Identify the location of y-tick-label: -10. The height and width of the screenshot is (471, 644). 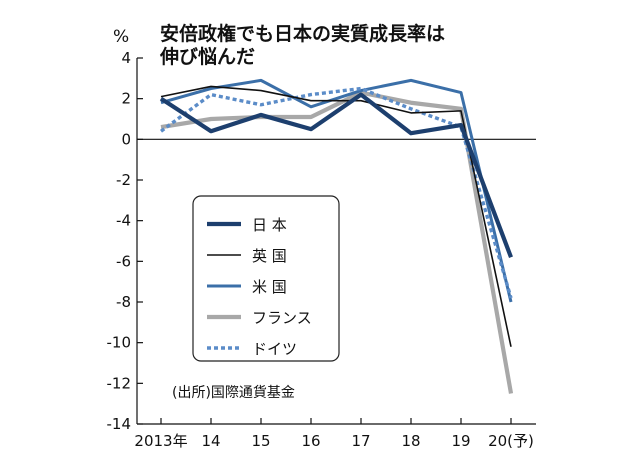
(119, 343).